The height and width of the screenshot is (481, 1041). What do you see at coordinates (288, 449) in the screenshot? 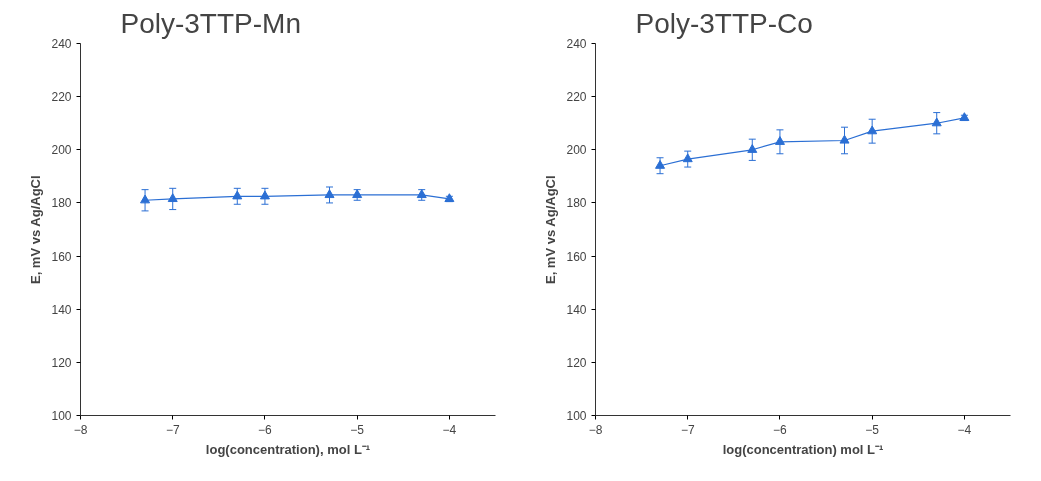
I see `x-axis-title: log(concentration), mol L⁻¹` at bounding box center [288, 449].